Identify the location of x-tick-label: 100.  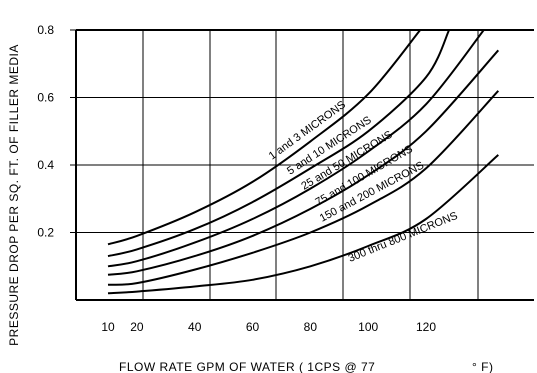
(368, 327).